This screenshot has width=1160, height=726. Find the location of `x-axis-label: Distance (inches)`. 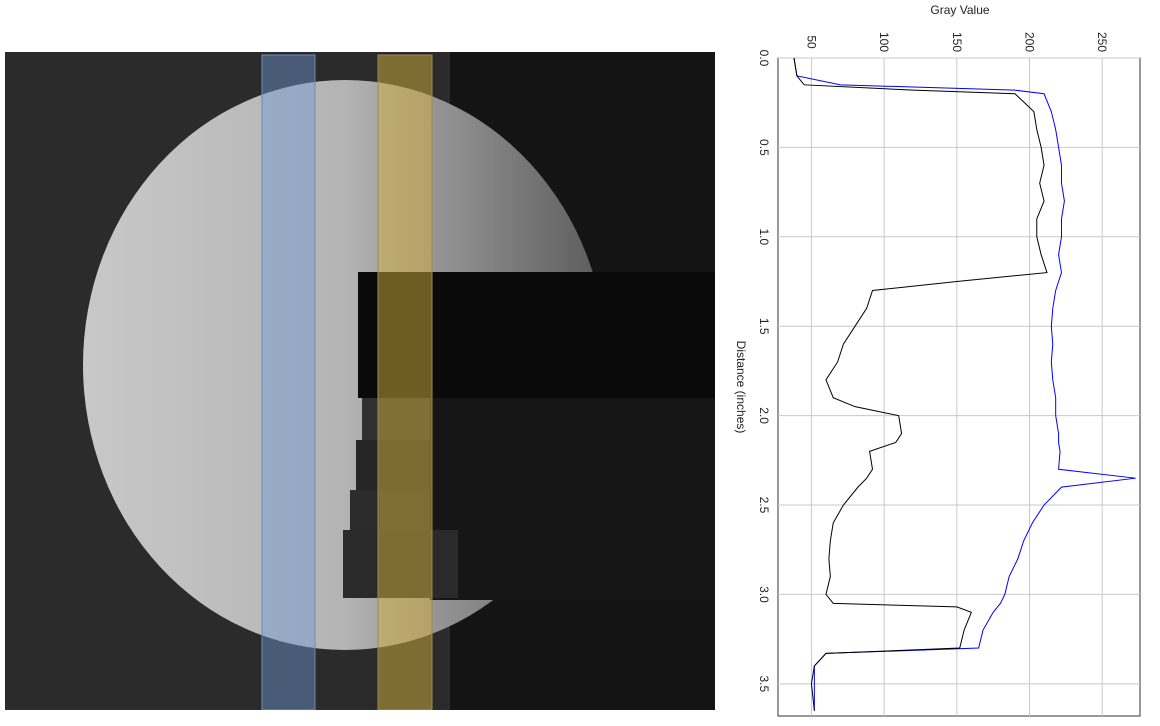

x-axis-label: Distance (inches) is located at coordinates (741, 387).